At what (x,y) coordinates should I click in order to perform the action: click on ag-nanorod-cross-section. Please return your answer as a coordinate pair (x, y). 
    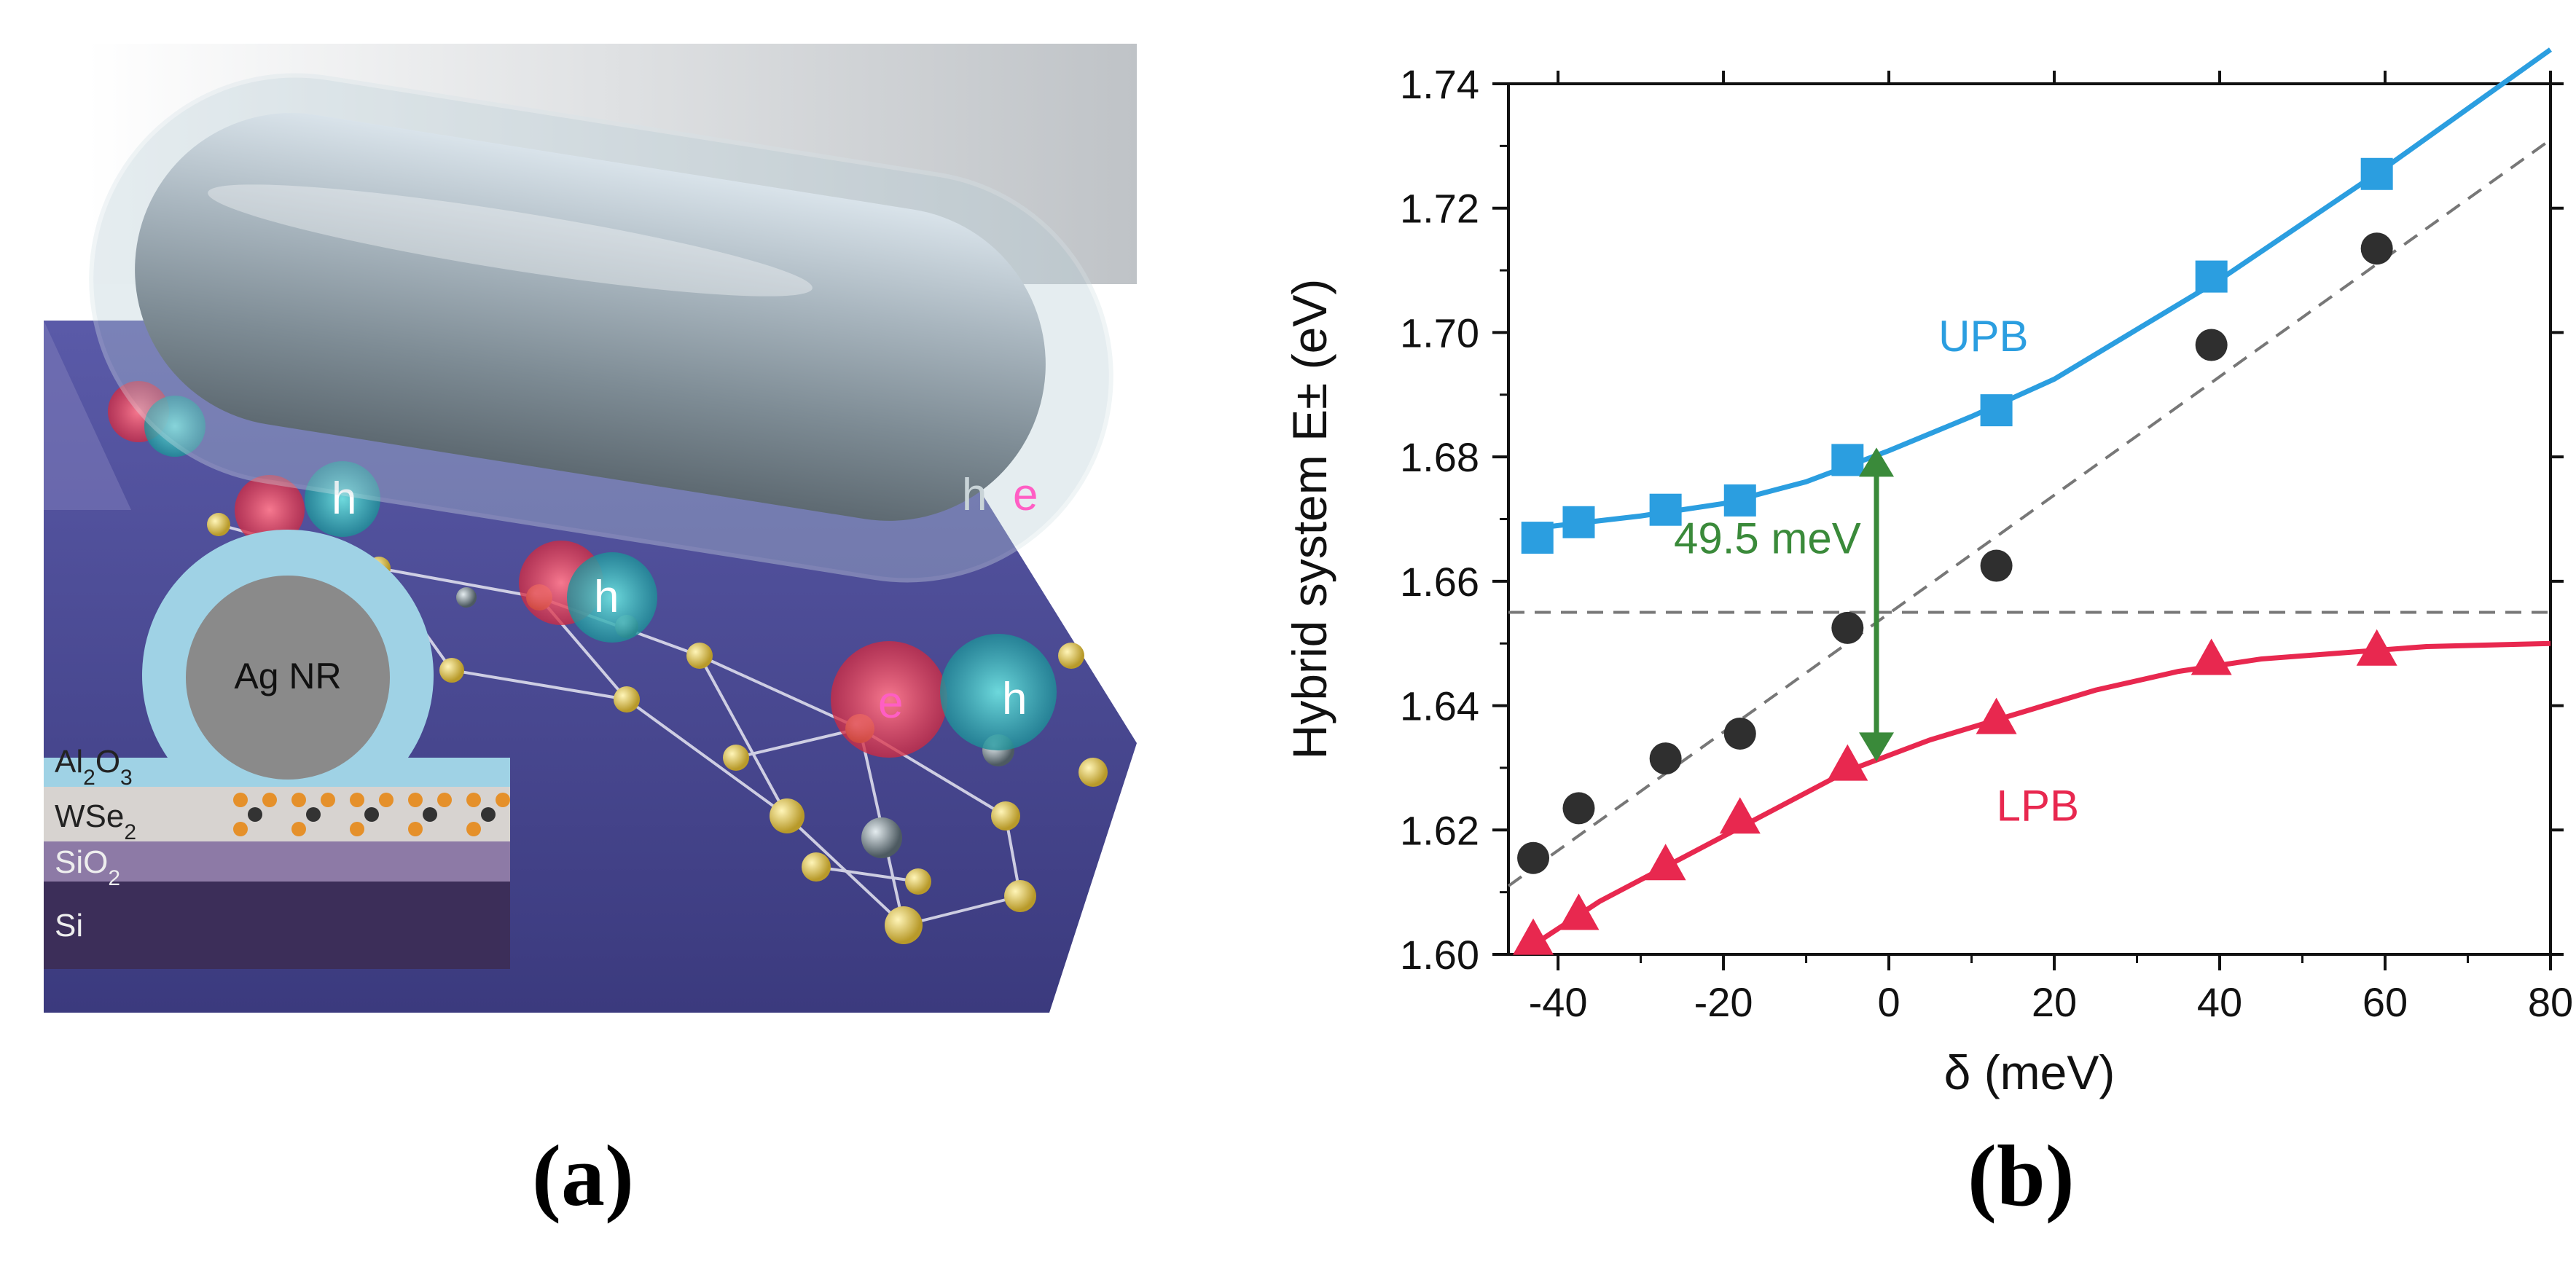
    Looking at the image, I should click on (288, 678).